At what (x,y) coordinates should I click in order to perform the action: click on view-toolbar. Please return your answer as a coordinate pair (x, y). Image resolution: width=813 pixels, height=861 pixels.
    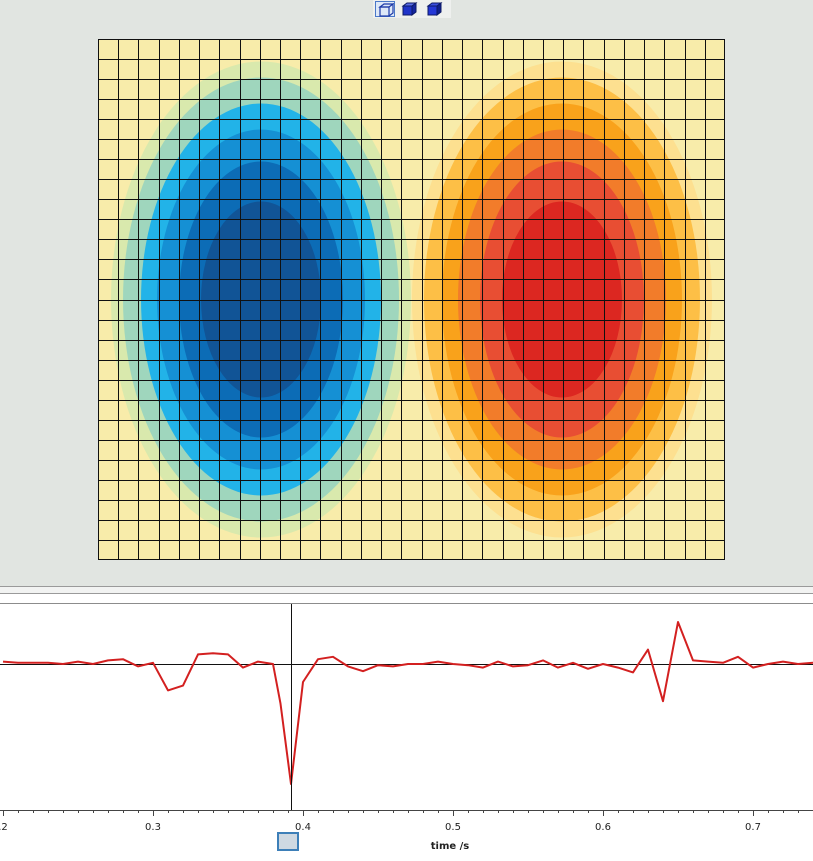
    Looking at the image, I should click on (412, 9).